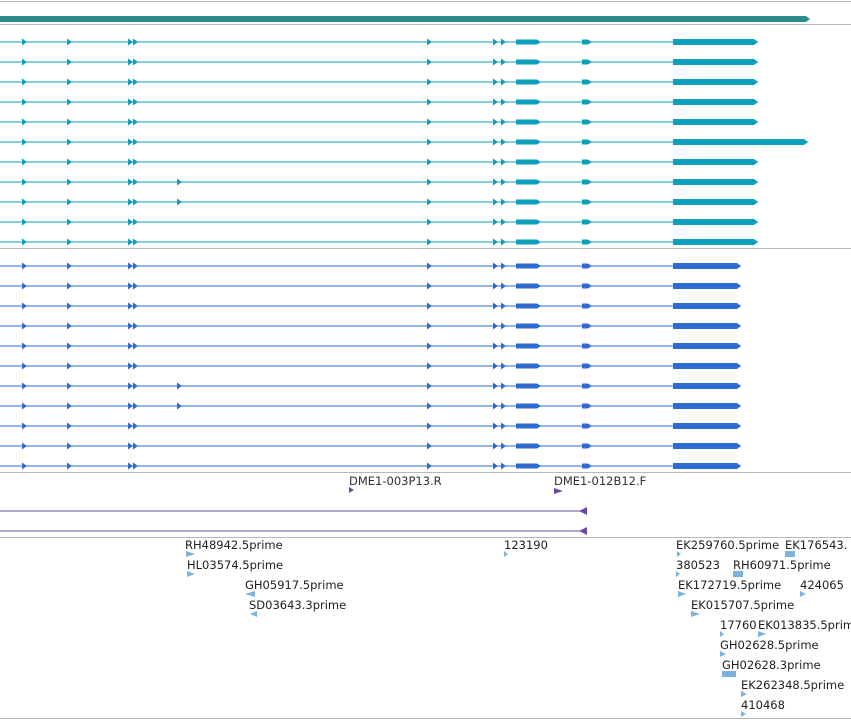 The image size is (851, 720). What do you see at coordinates (769, 645) in the screenshot?
I see `est-label: GH02628.5prime` at bounding box center [769, 645].